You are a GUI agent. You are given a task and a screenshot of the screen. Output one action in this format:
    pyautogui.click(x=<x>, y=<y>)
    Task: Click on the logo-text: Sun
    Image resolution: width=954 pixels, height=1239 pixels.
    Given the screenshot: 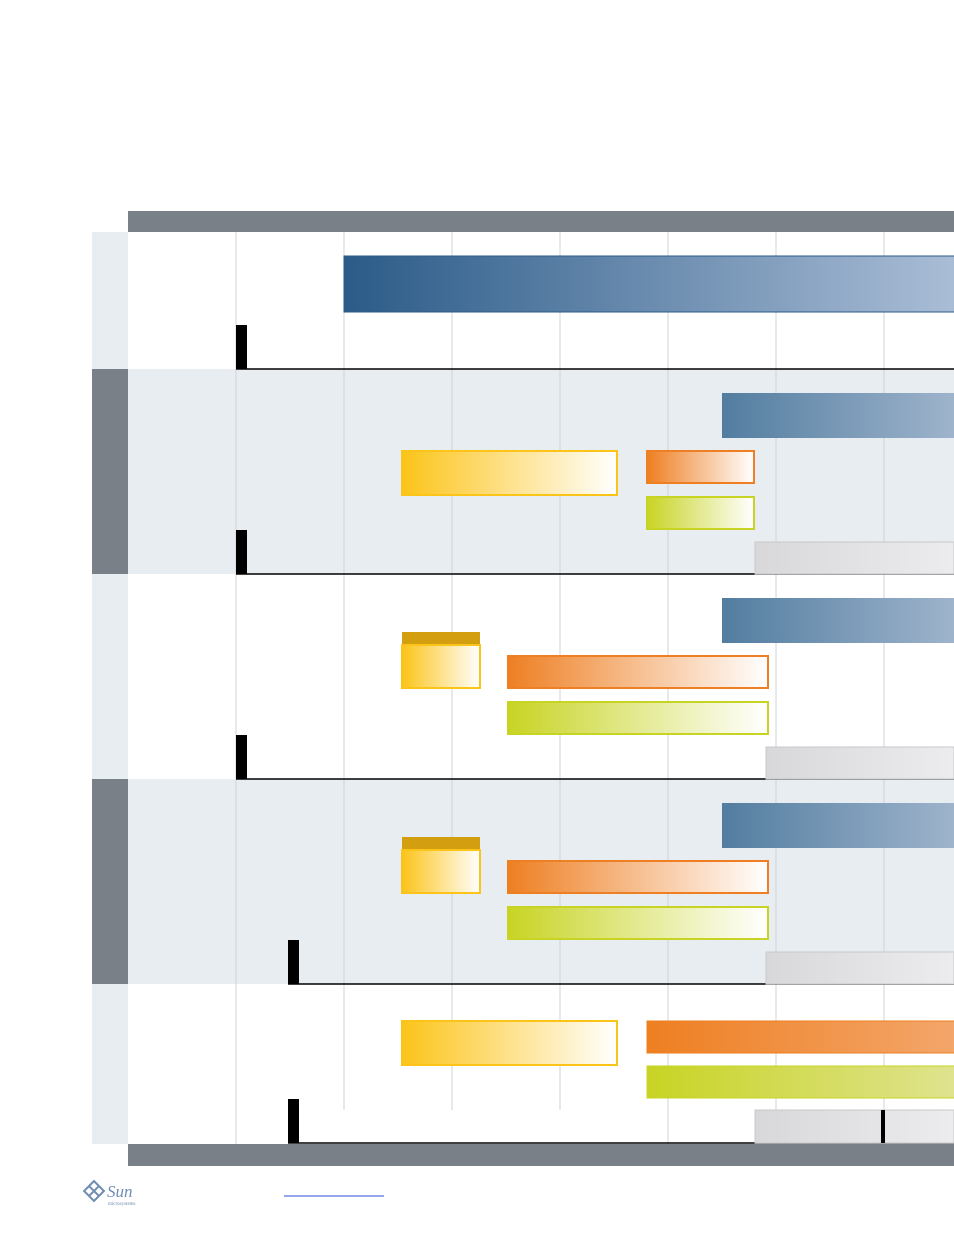 What is the action you would take?
    pyautogui.click(x=120, y=1191)
    